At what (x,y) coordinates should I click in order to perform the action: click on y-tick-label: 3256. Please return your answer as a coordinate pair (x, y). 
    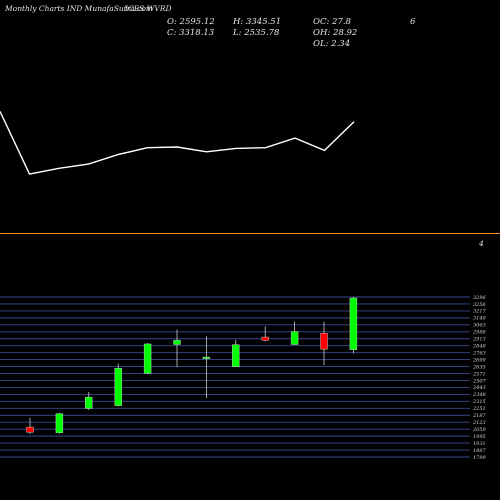
    Looking at the image, I should click on (480, 305).